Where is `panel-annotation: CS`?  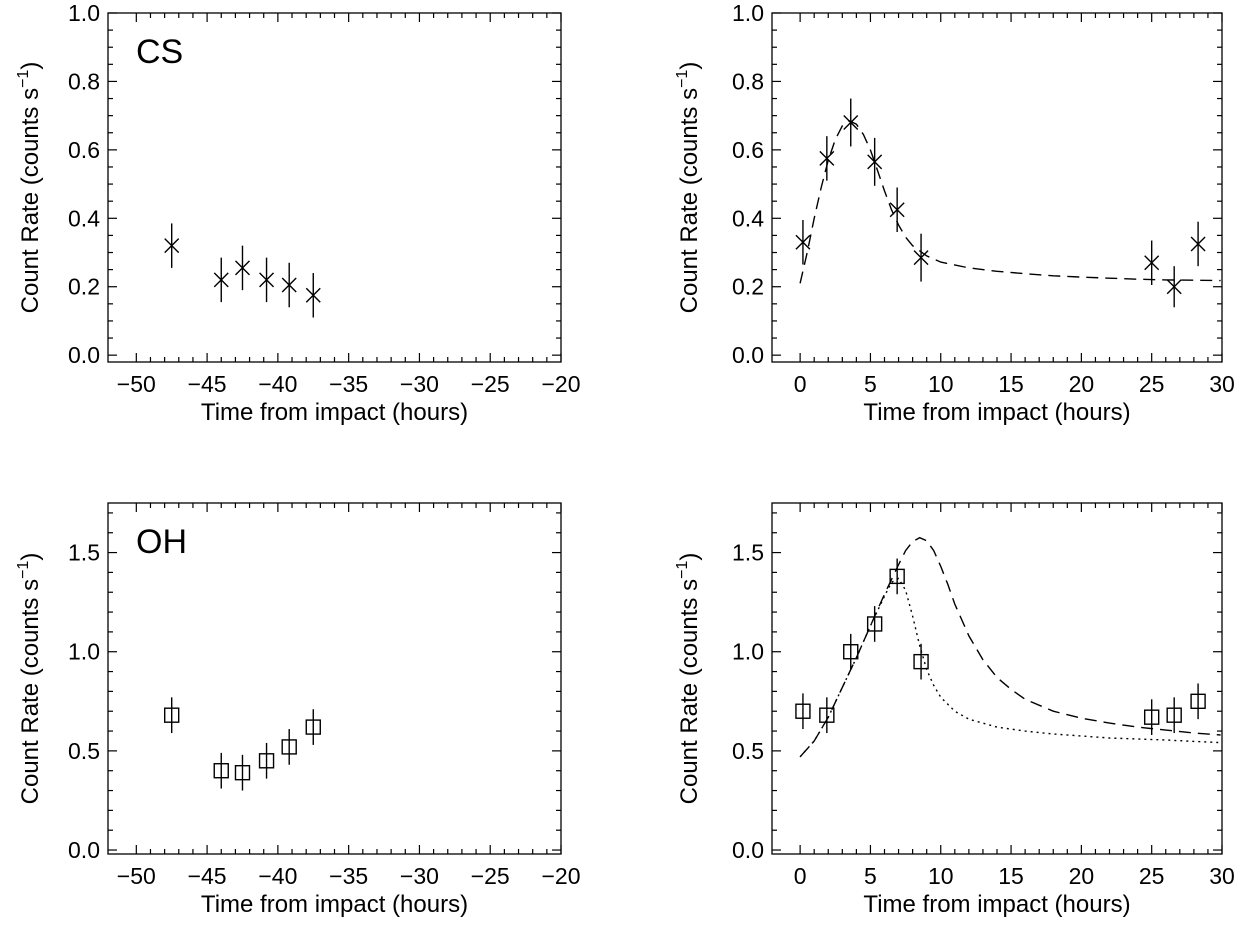 panel-annotation: CS is located at coordinates (159, 52).